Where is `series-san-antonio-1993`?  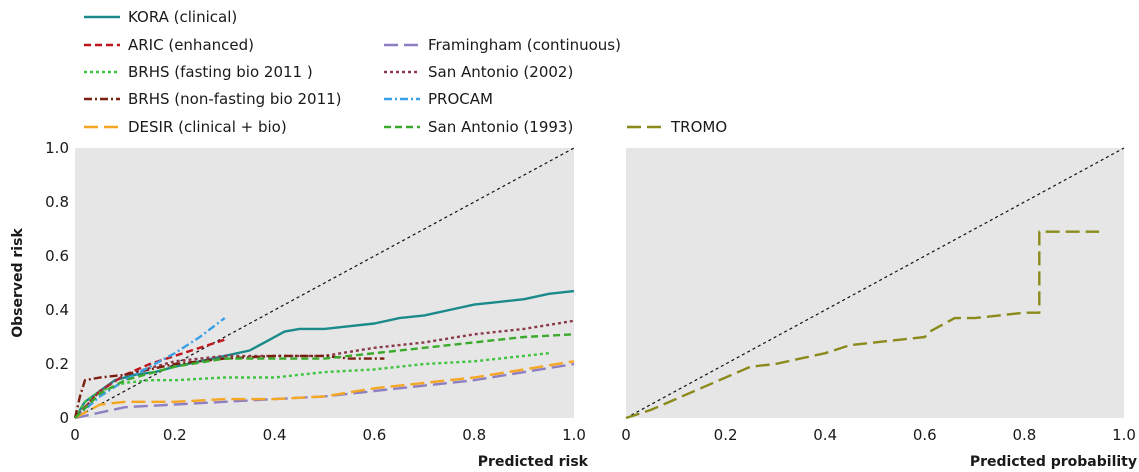
series-san-antonio-1993 is located at coordinates (324, 376).